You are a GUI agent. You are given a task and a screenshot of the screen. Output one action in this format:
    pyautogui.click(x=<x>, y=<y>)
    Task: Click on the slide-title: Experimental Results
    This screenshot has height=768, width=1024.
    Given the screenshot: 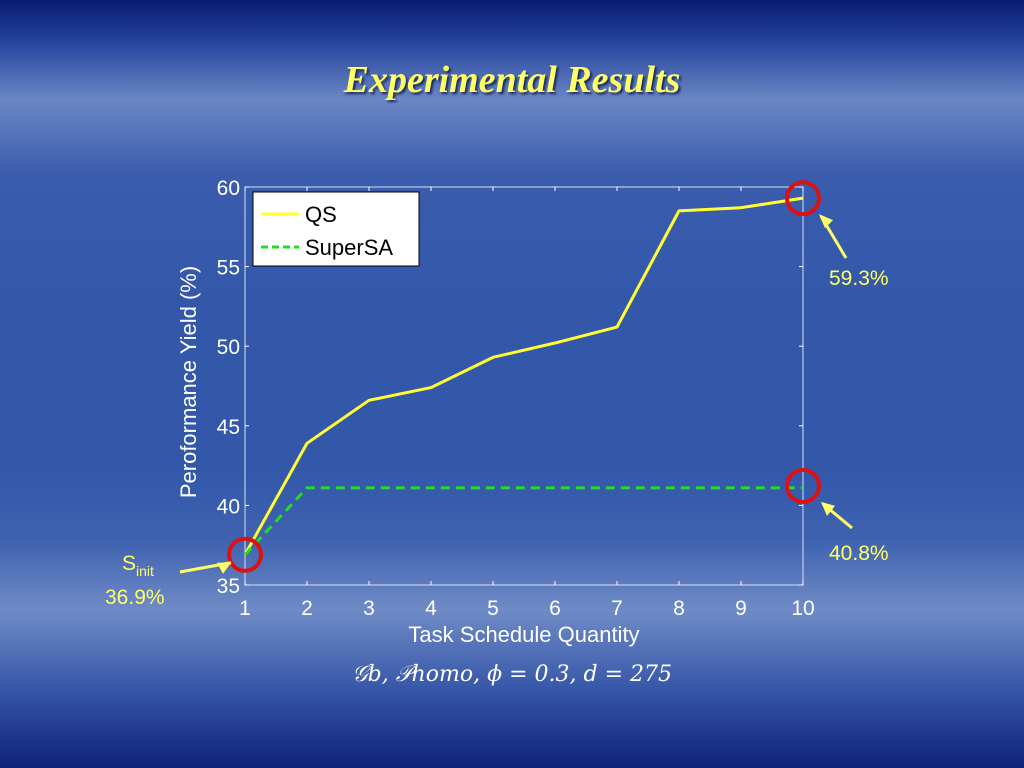 What is the action you would take?
    pyautogui.click(x=512, y=80)
    